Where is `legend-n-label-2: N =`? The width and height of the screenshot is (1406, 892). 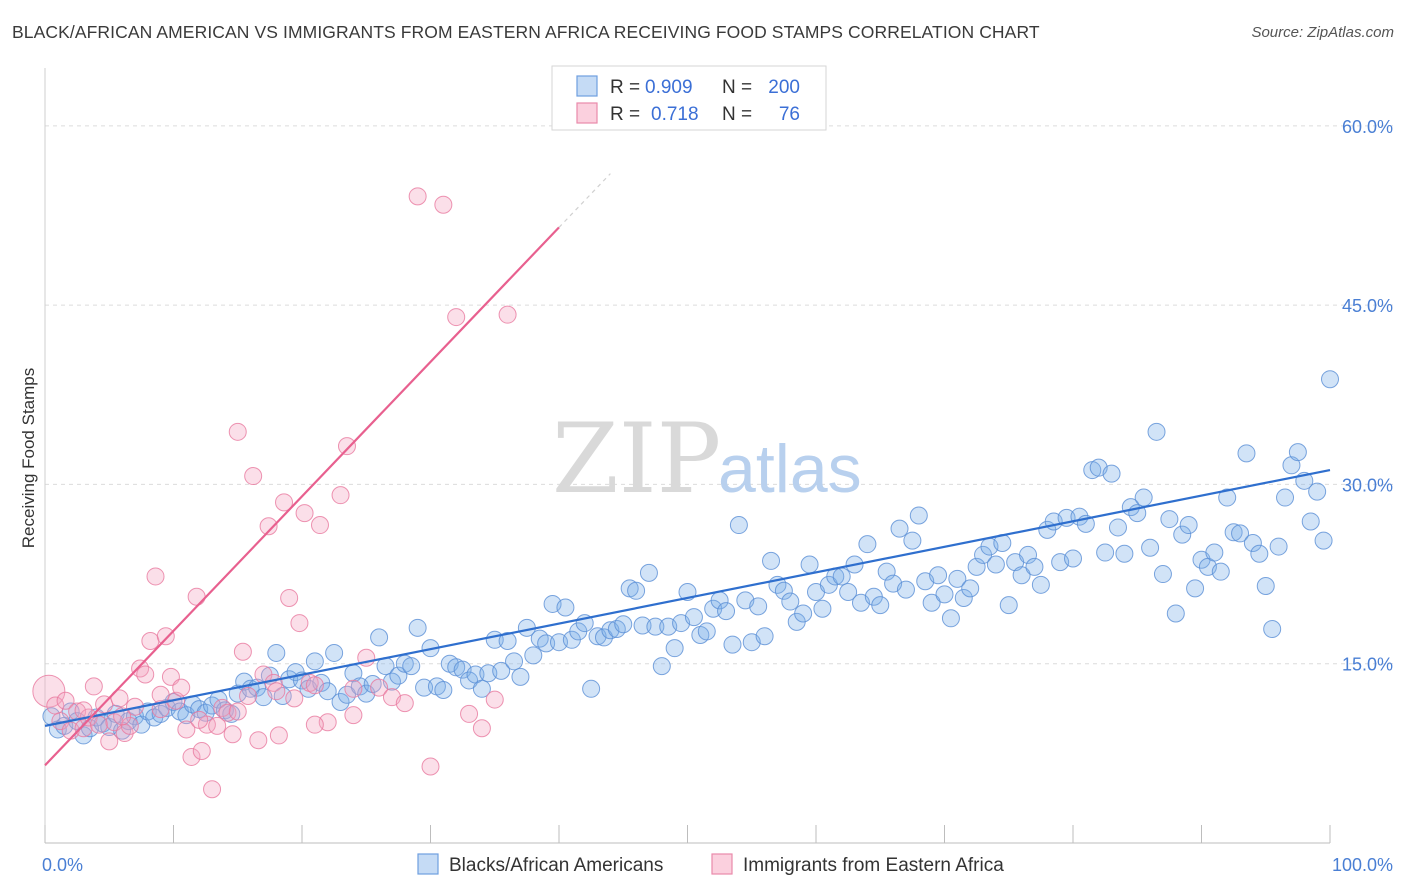 legend-n-label-2: N = is located at coordinates (737, 114).